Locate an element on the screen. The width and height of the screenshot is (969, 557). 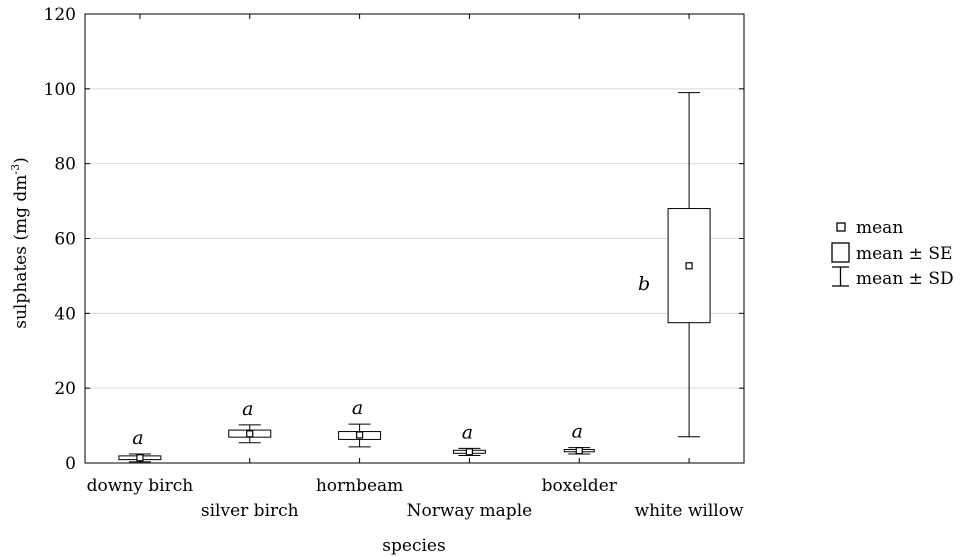
y-tick-label-120: 120 is located at coordinates (60, 15).